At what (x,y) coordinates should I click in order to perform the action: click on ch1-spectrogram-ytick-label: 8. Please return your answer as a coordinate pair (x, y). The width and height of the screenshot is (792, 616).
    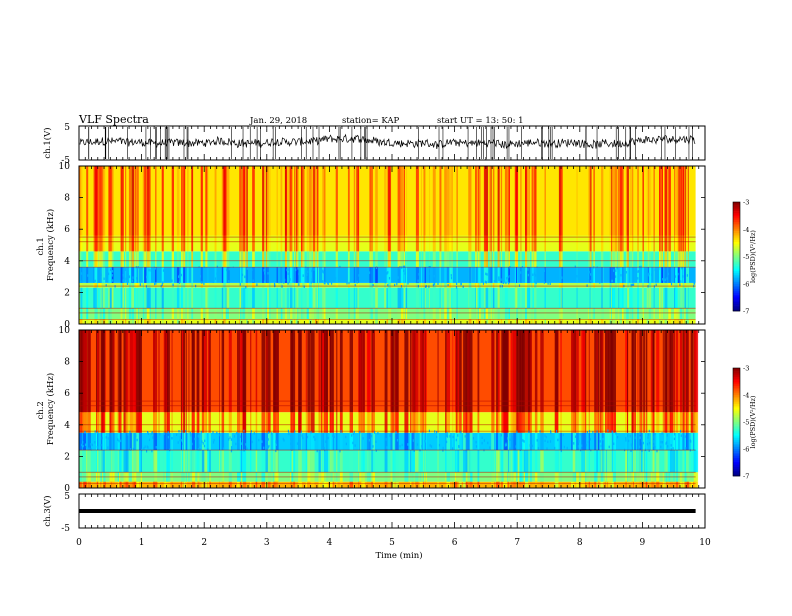
    Looking at the image, I should click on (67, 199).